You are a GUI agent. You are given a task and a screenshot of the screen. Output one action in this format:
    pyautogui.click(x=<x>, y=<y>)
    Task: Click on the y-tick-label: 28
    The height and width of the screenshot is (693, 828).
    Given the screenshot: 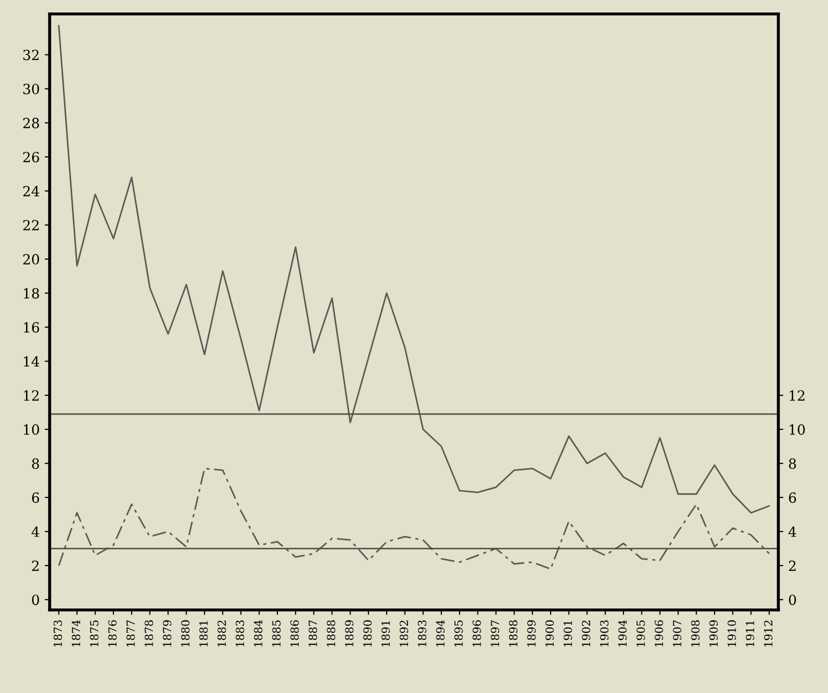 What is the action you would take?
    pyautogui.click(x=31, y=123)
    